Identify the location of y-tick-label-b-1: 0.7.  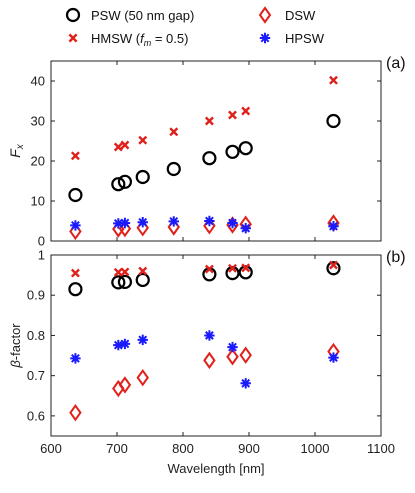
(36, 375).